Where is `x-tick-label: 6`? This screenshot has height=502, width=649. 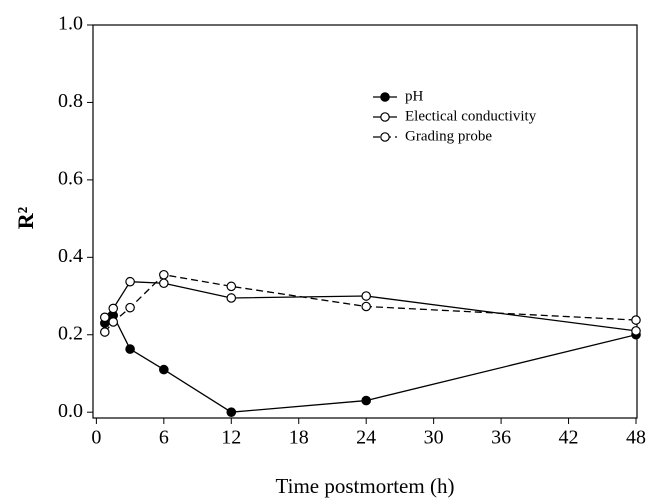
x-tick-label: 6 is located at coordinates (164, 438).